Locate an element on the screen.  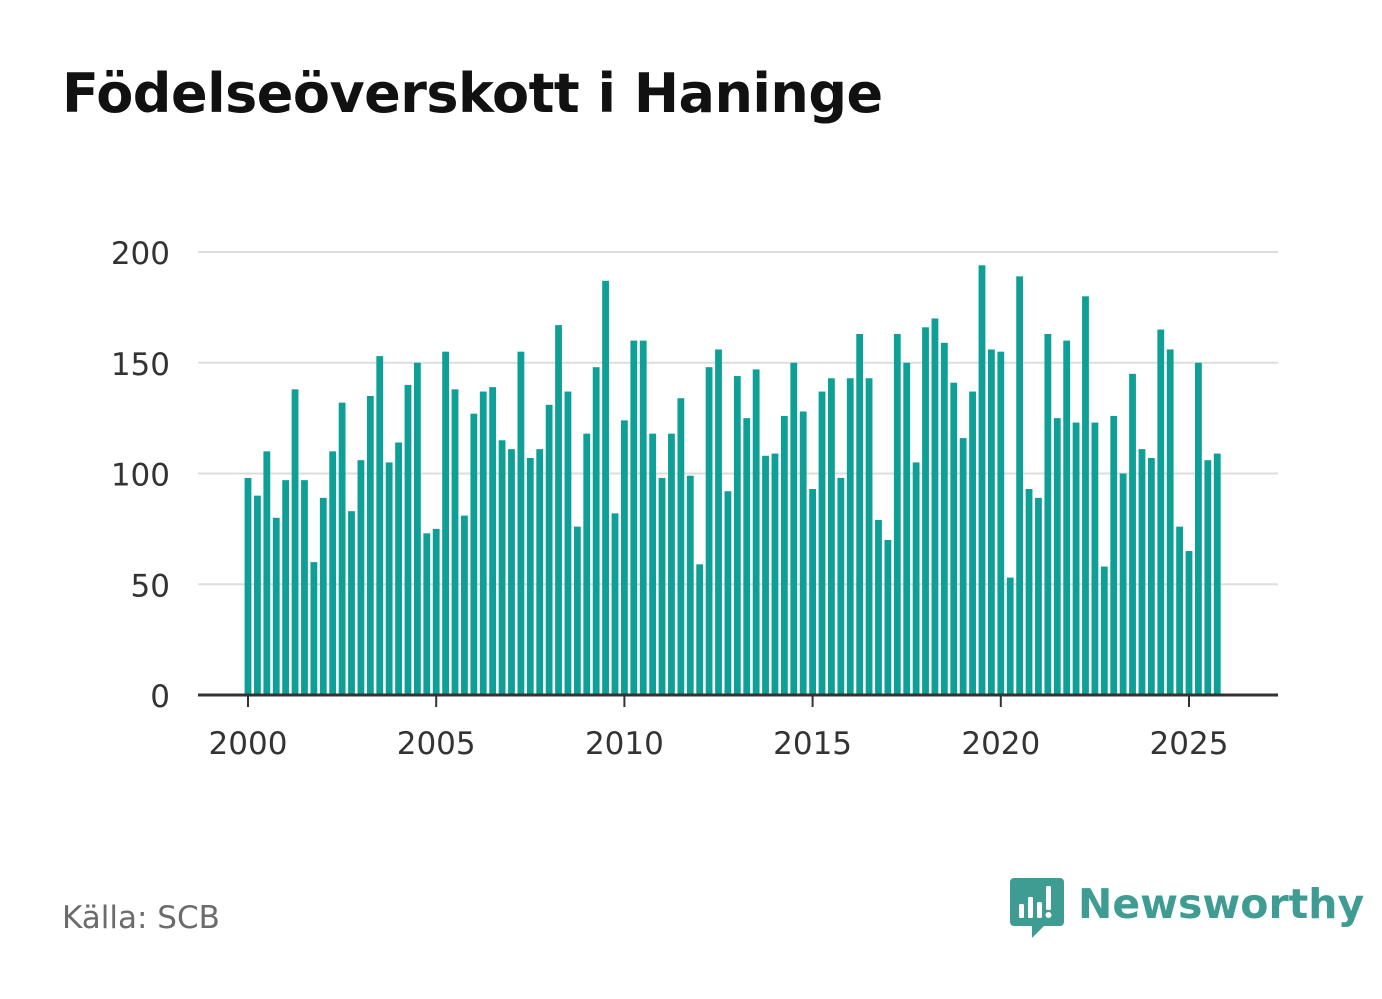
x-tick-label: 2015 is located at coordinates (812, 744).